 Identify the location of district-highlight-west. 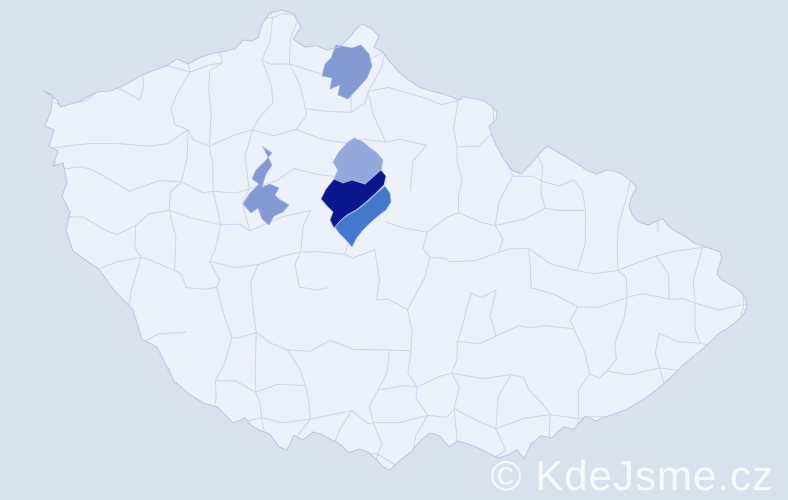
(266, 185).